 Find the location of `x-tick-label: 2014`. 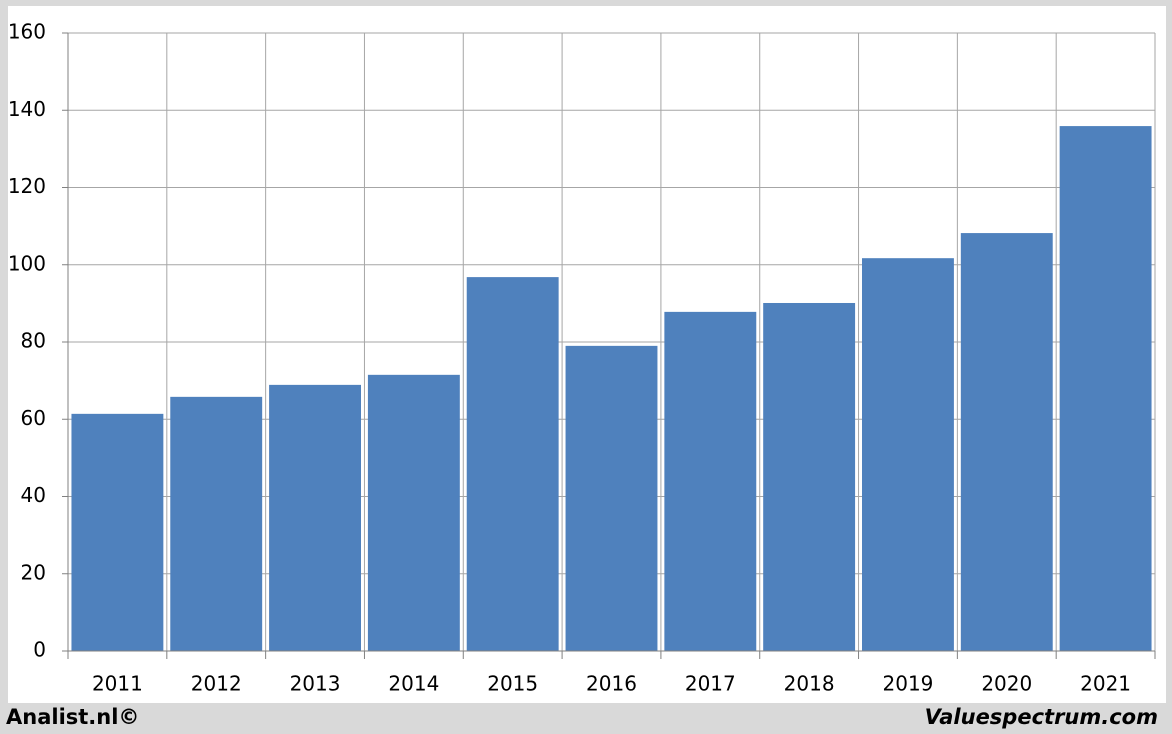

x-tick-label: 2014 is located at coordinates (413, 684).